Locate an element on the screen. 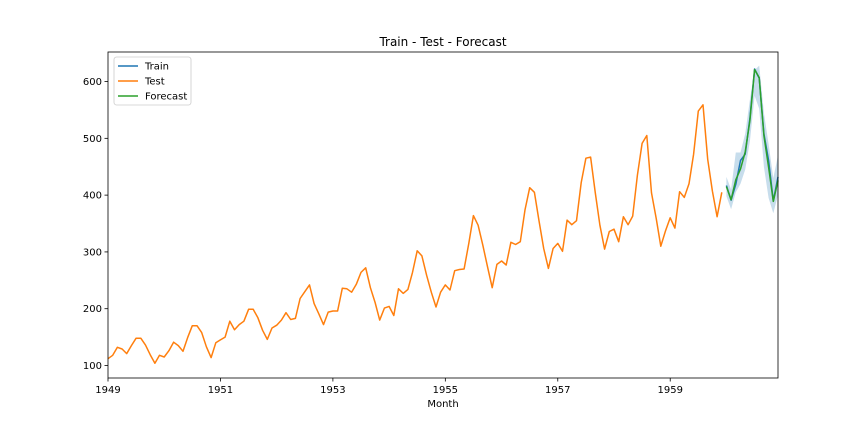 This screenshot has height=432, width=864. x-tick-label: 1951 is located at coordinates (220, 390).